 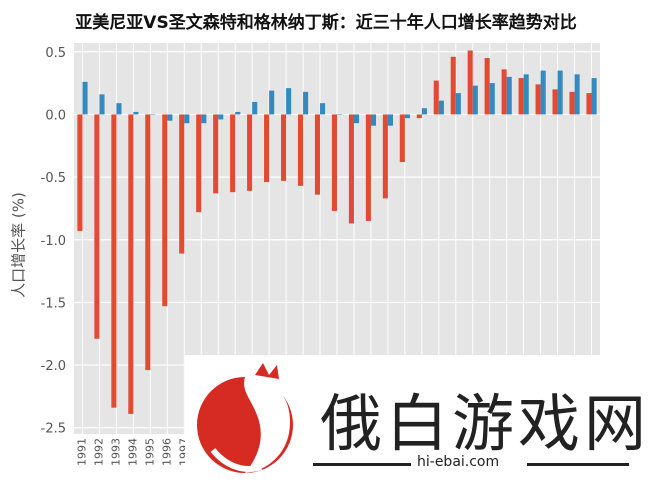 I want to click on bar-series-2-2008, so click(x=373, y=120).